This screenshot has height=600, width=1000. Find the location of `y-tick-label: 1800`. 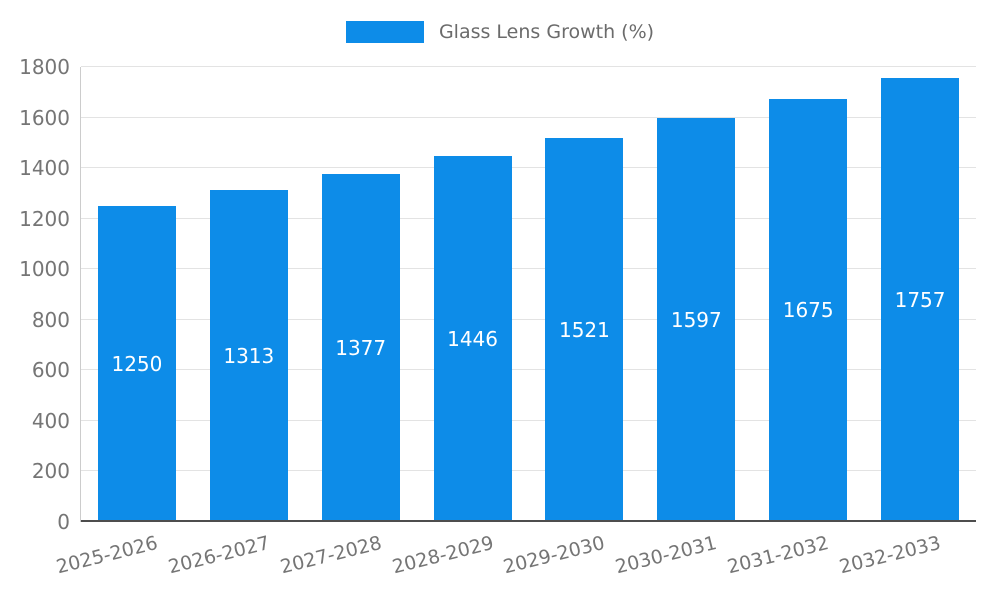

y-tick-label: 1800 is located at coordinates (44, 67).